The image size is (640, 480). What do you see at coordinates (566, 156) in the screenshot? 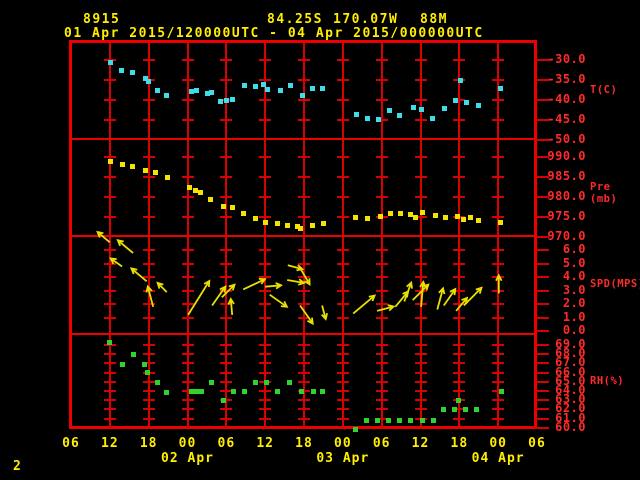
I see `y-axis-value: 990.0` at bounding box center [566, 156].